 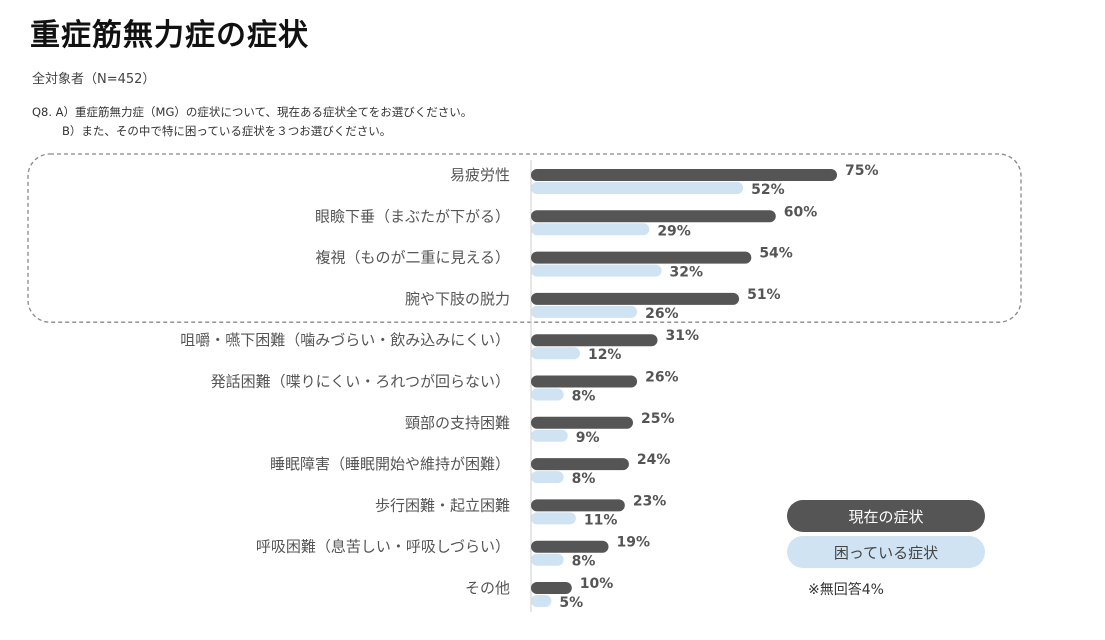 I want to click on value-label-current: 75%, so click(x=862, y=171).